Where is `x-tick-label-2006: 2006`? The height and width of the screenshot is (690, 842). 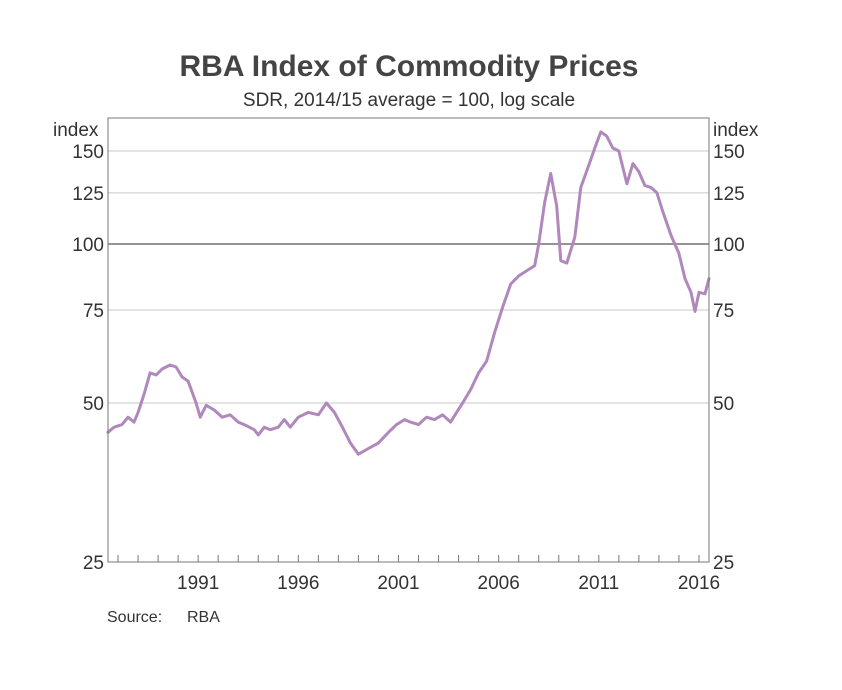 x-tick-label-2006: 2006 is located at coordinates (499, 583).